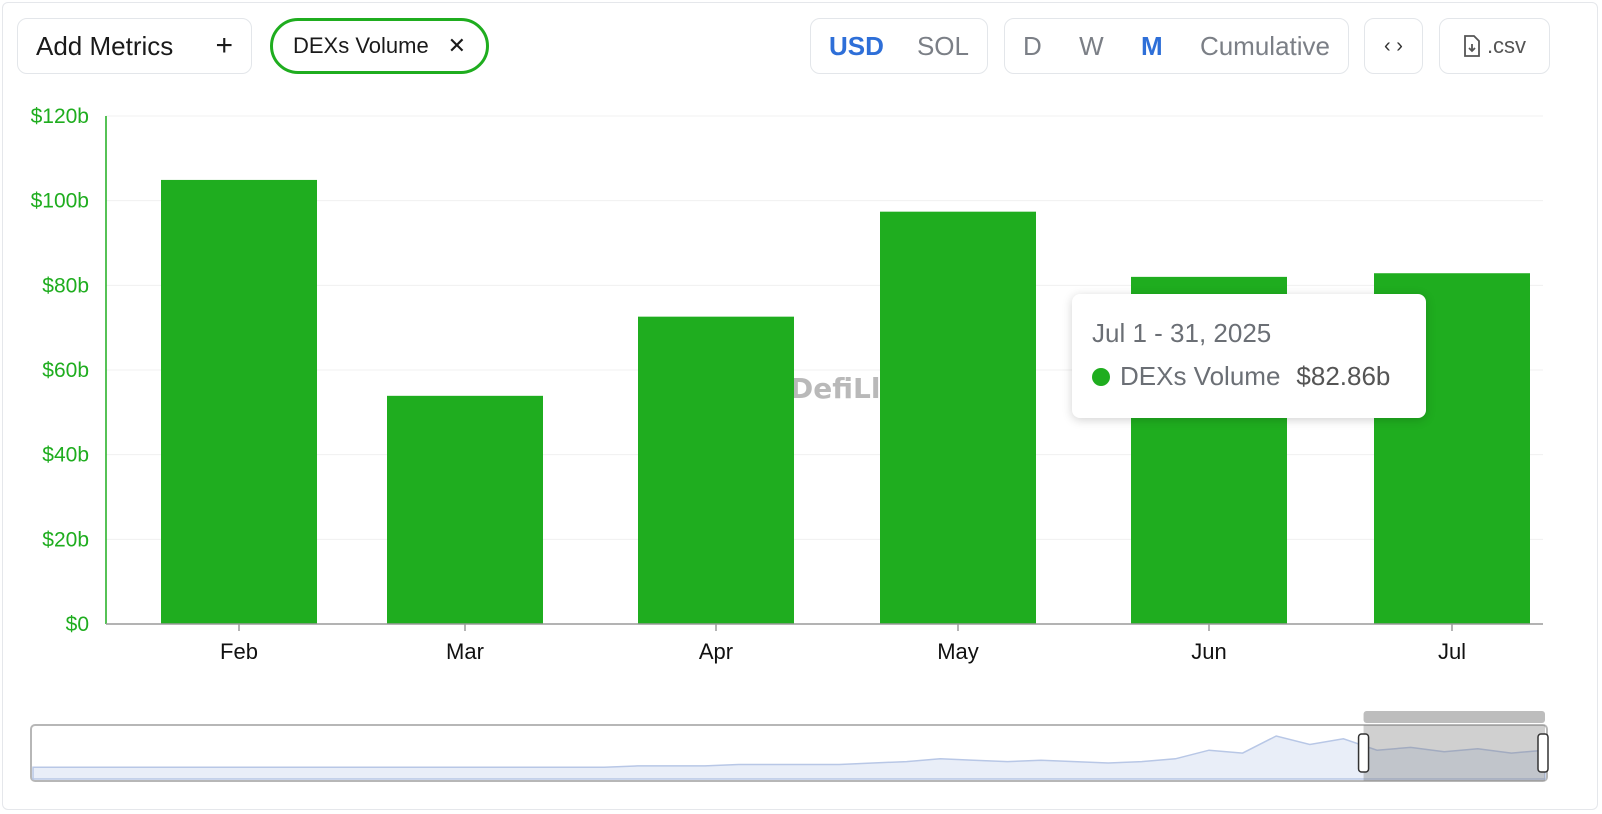 The width and height of the screenshot is (1602, 814). What do you see at coordinates (1543, 753) in the screenshot?
I see `range-handle-right` at bounding box center [1543, 753].